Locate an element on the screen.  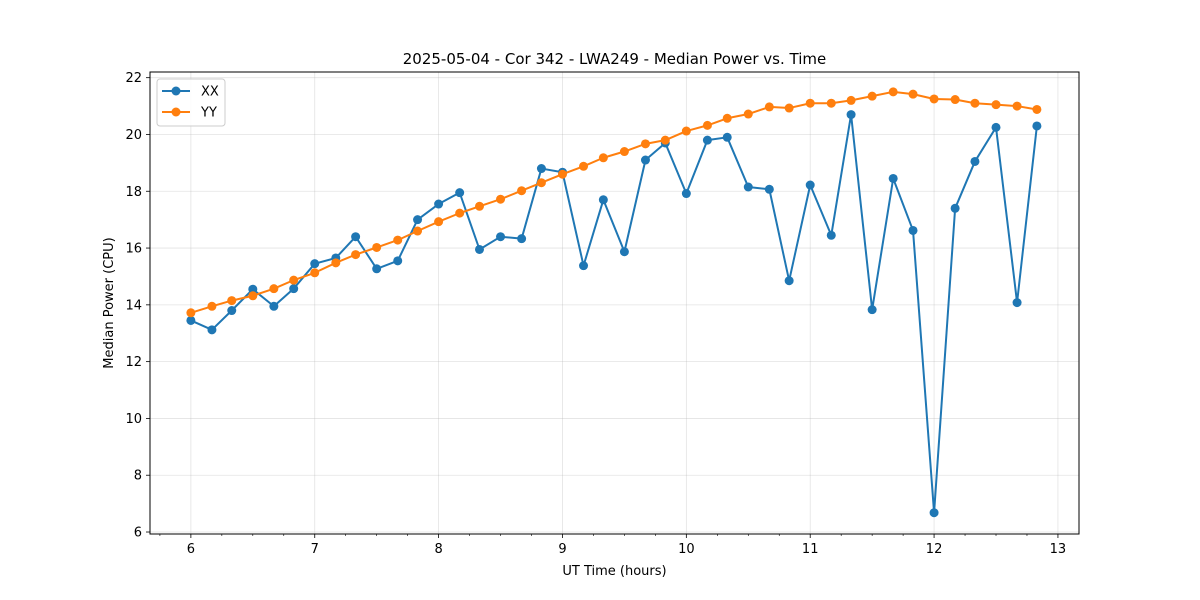
y-tick-label: 16 is located at coordinates (133, 249).